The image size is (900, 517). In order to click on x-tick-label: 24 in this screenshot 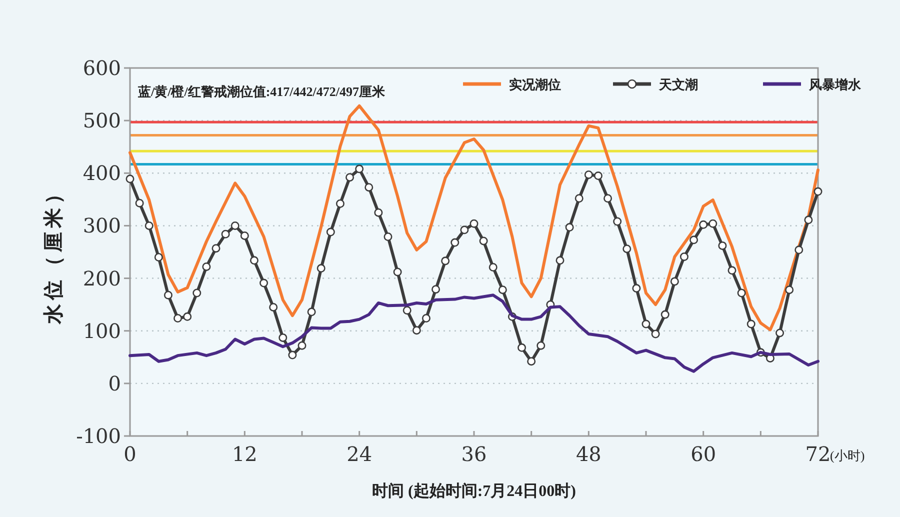, I will do `click(359, 454)`.